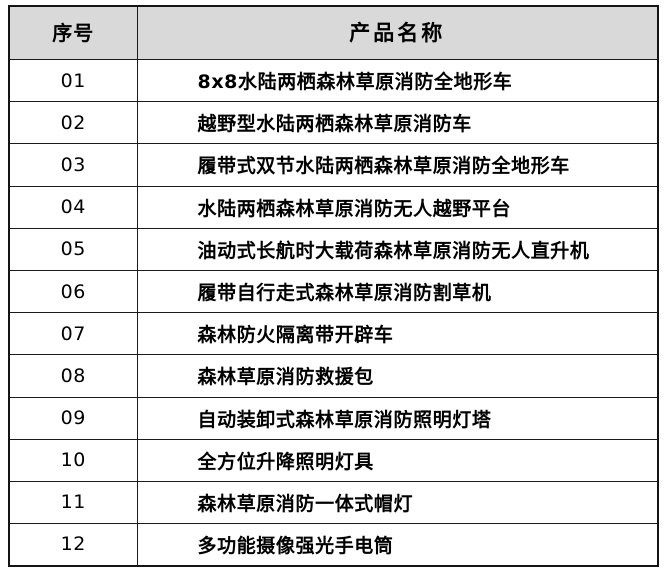 The height and width of the screenshot is (571, 667). Describe the element at coordinates (397, 80) in the screenshot. I see `cell-product-name: 8x8水陆两栖森林草原消防全地形车` at that location.